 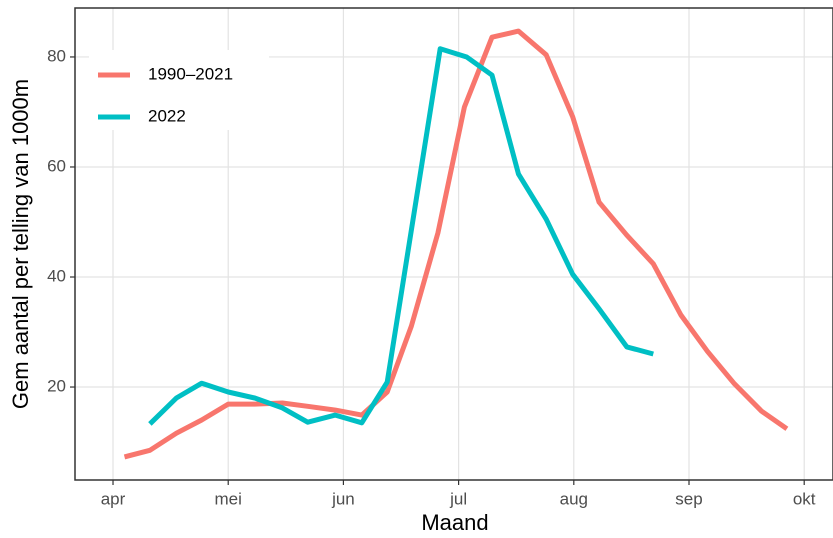 I want to click on x-tick-label: okt, so click(x=804, y=498).